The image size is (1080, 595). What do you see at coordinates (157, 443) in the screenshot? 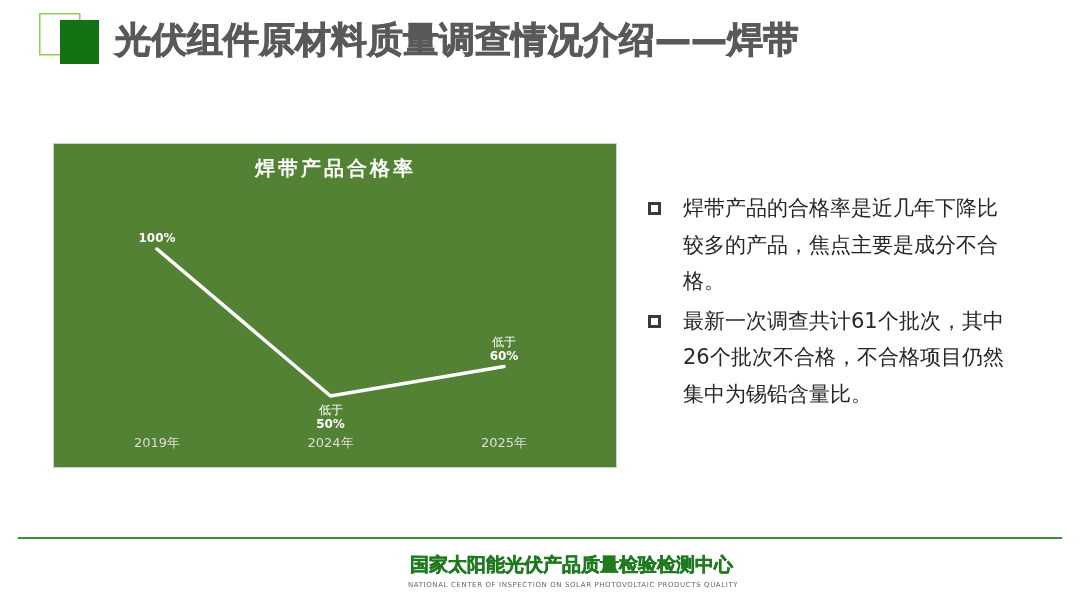
I see `x-tick-label: 2019年` at bounding box center [157, 443].